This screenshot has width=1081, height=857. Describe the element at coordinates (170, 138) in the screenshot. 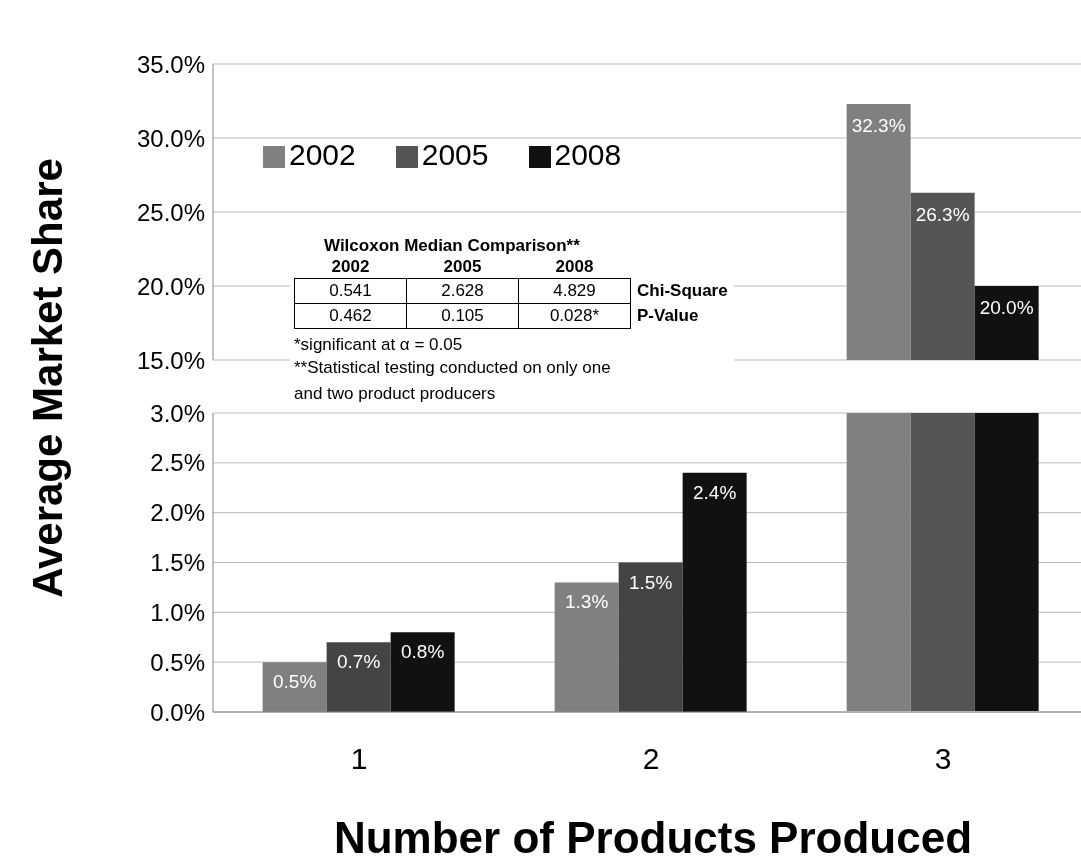

I see `y-tick-label: 30.0%` at that location.